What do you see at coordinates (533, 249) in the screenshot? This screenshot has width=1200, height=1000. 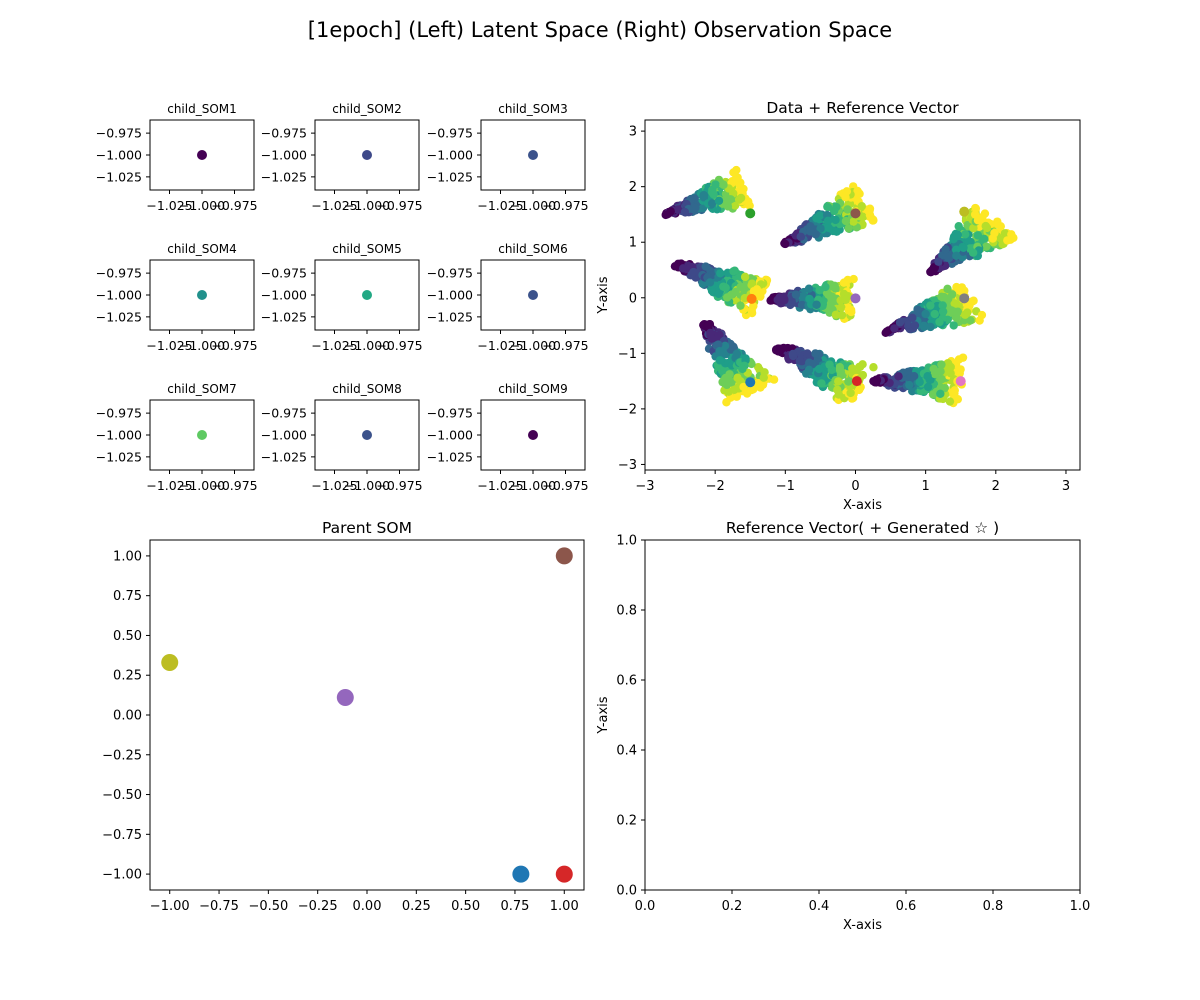 I see `axes-title: child_SOM6` at bounding box center [533, 249].